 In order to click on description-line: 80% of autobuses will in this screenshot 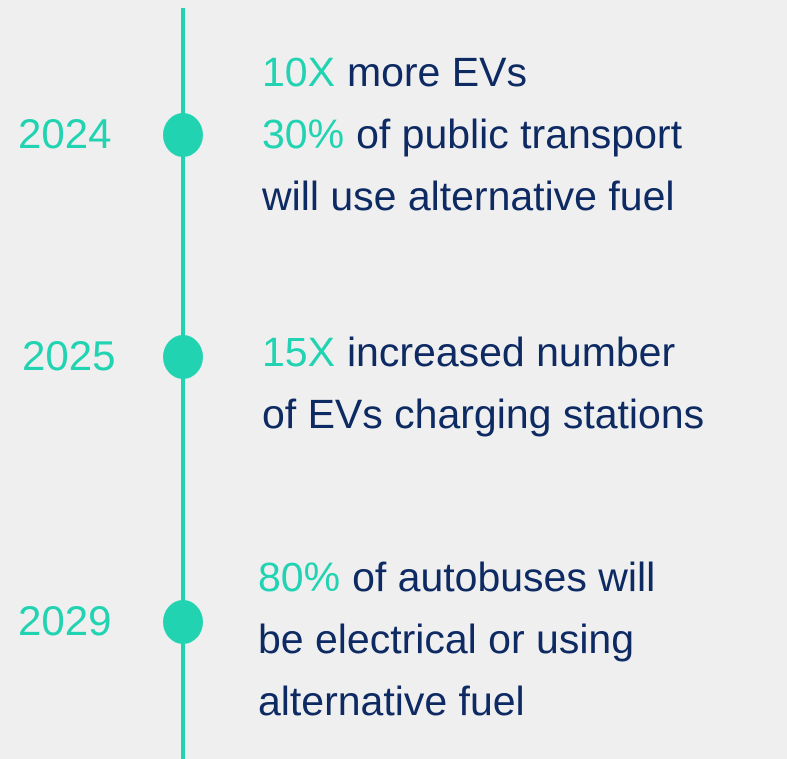, I will do `click(456, 577)`.